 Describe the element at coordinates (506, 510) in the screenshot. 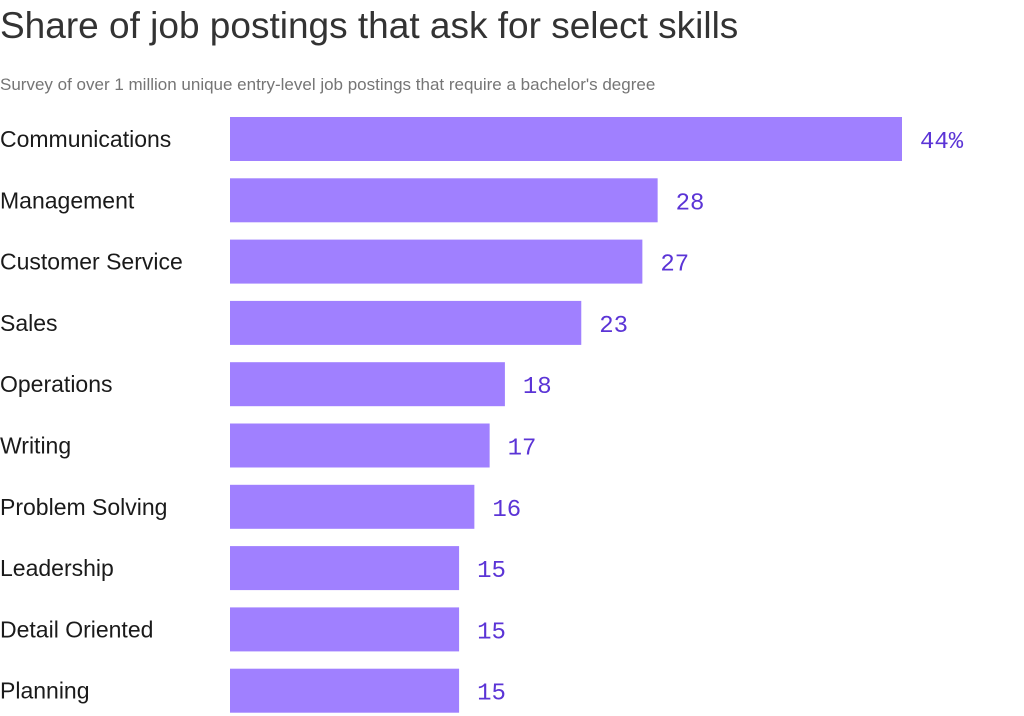

I see `value-label: 16` at that location.